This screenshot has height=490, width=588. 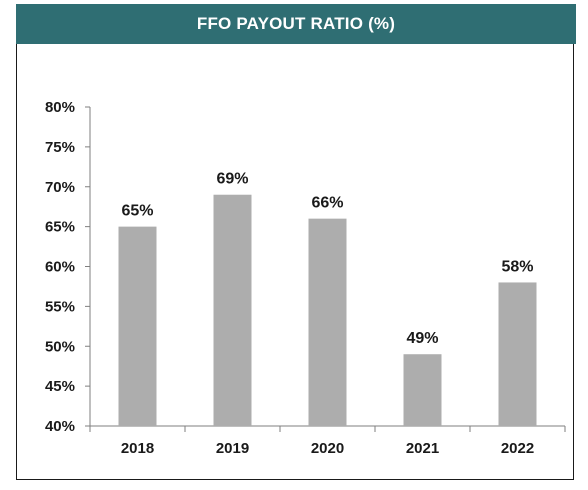 What do you see at coordinates (137, 448) in the screenshot?
I see `x-tick-label-2018: 2018` at bounding box center [137, 448].